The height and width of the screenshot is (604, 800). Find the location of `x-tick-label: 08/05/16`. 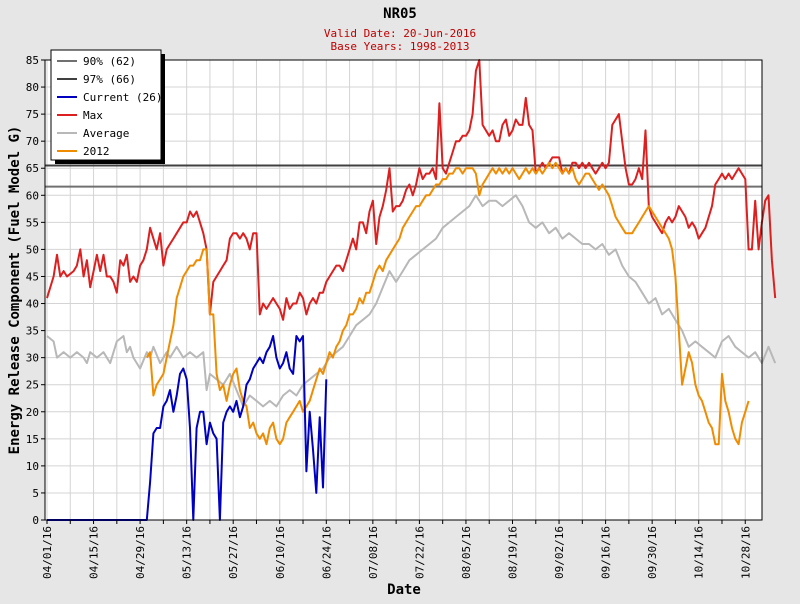

x-tick-label: 08/05/16 is located at coordinates (466, 552).